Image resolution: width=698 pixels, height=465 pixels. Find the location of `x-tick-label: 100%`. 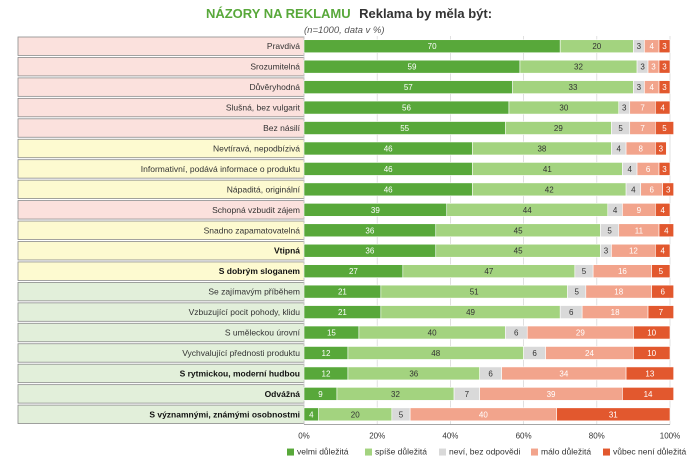

x-tick-label: 100% is located at coordinates (670, 436).